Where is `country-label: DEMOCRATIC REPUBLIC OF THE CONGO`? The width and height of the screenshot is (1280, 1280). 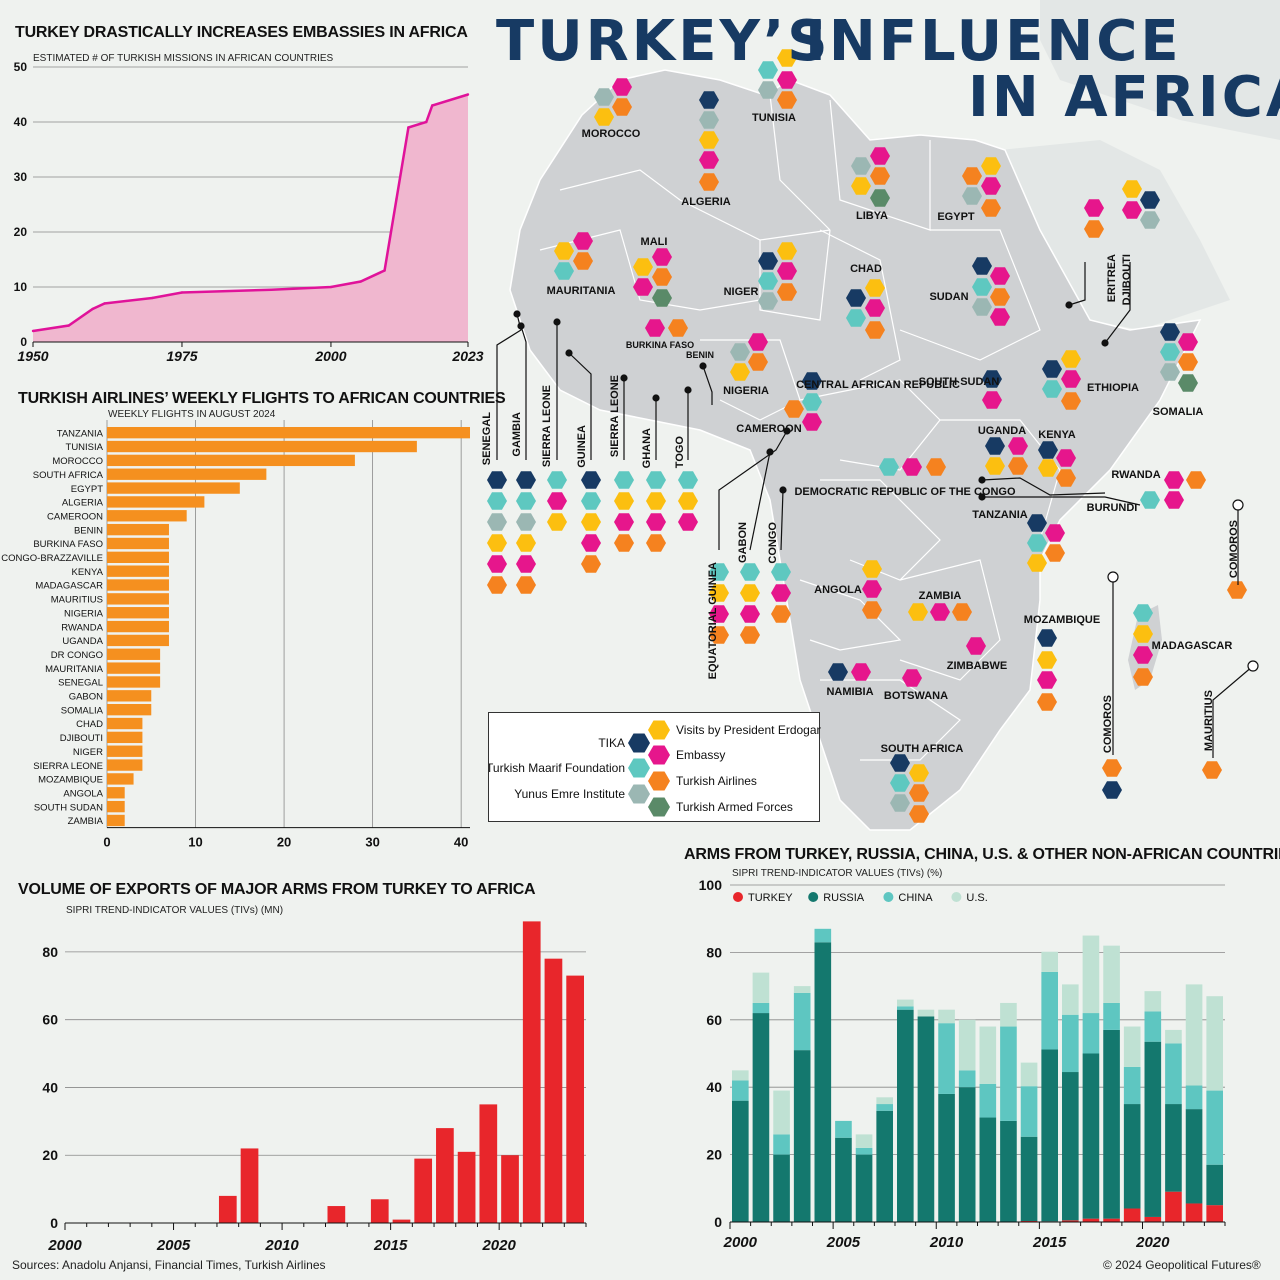 country-label: DEMOCRATIC REPUBLIC OF THE CONGO is located at coordinates (904, 492).